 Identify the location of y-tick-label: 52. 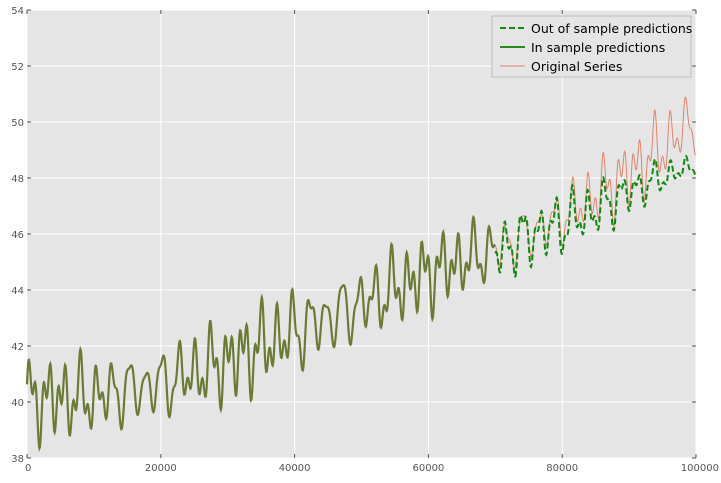
(17, 67).